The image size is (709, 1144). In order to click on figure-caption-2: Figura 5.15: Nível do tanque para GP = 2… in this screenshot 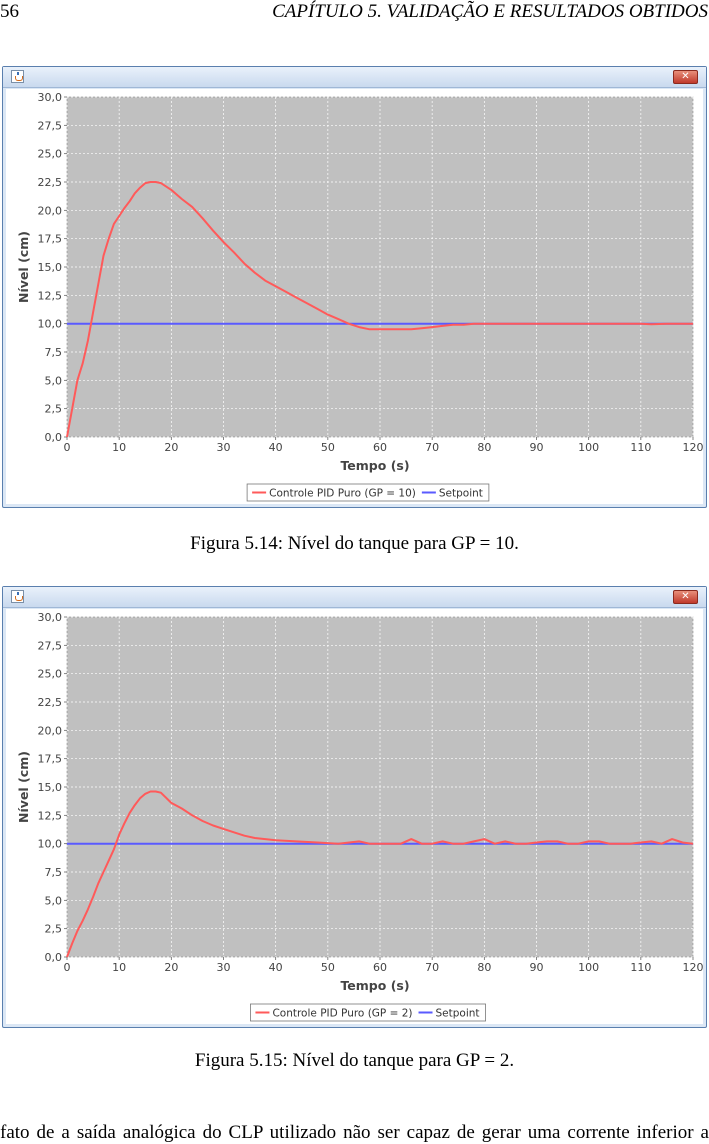, I will do `click(354, 1060)`.